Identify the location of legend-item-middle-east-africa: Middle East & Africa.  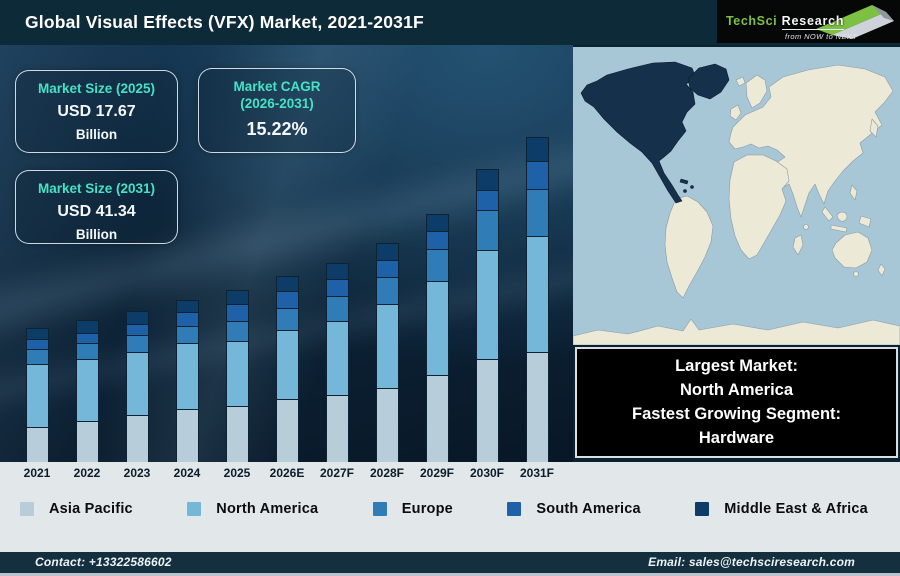
(781, 509).